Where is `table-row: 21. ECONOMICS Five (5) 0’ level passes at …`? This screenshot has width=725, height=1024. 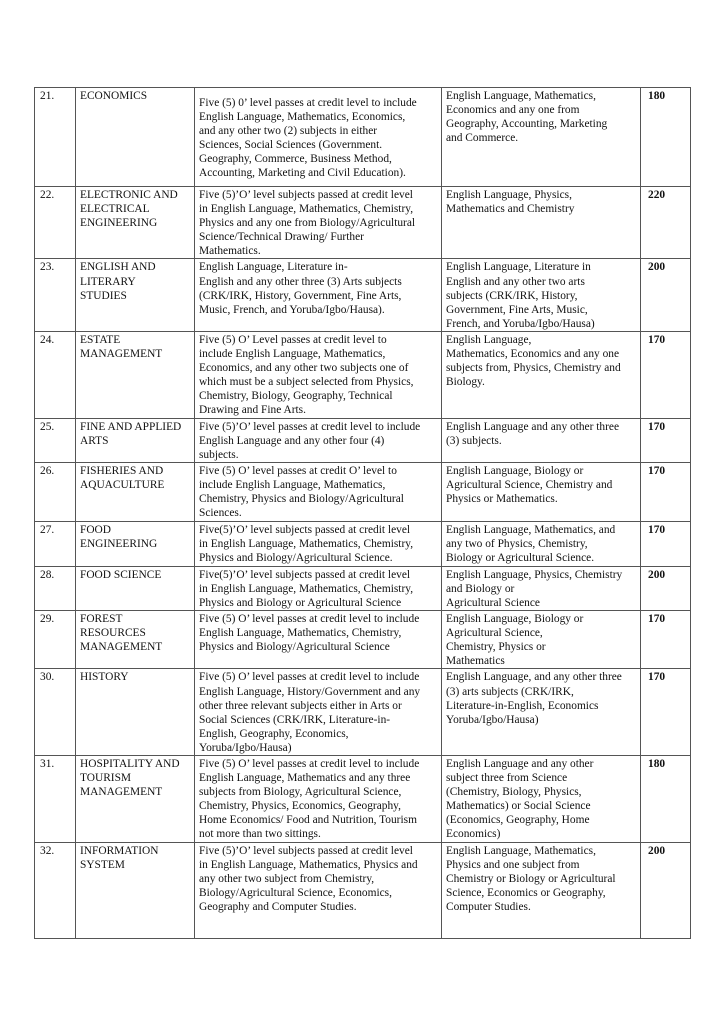 table-row: 21. ECONOMICS Five (5) 0’ level passes at … is located at coordinates (362, 137).